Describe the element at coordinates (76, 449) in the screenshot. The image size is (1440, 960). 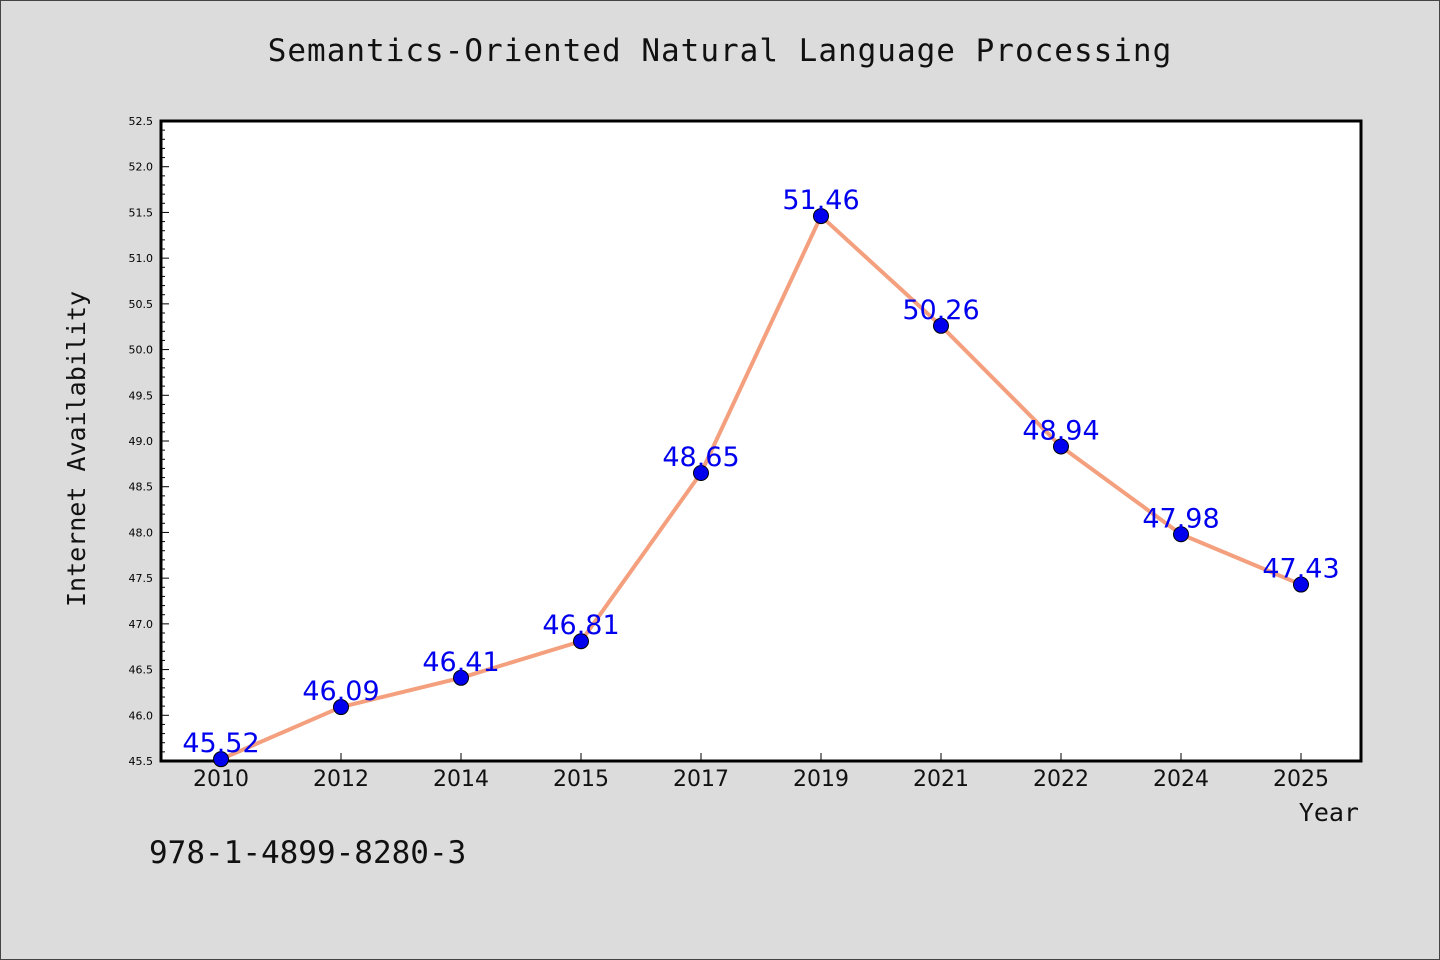
I see `y-axis-label: Internet Availability` at that location.